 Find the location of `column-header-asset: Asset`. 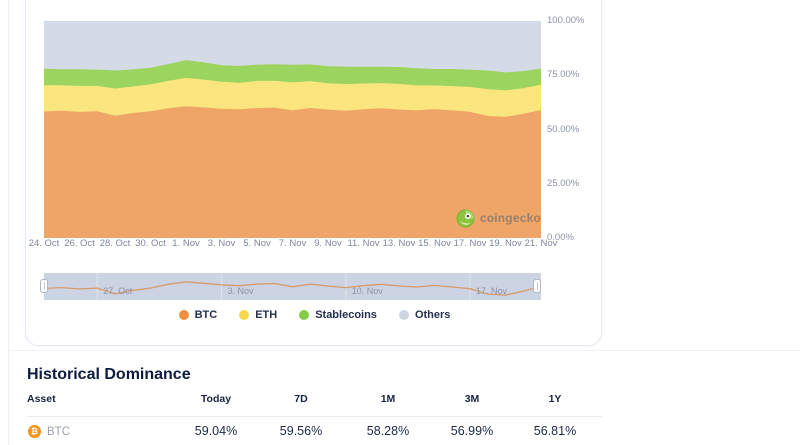

column-header-asset: Asset is located at coordinates (41, 399).